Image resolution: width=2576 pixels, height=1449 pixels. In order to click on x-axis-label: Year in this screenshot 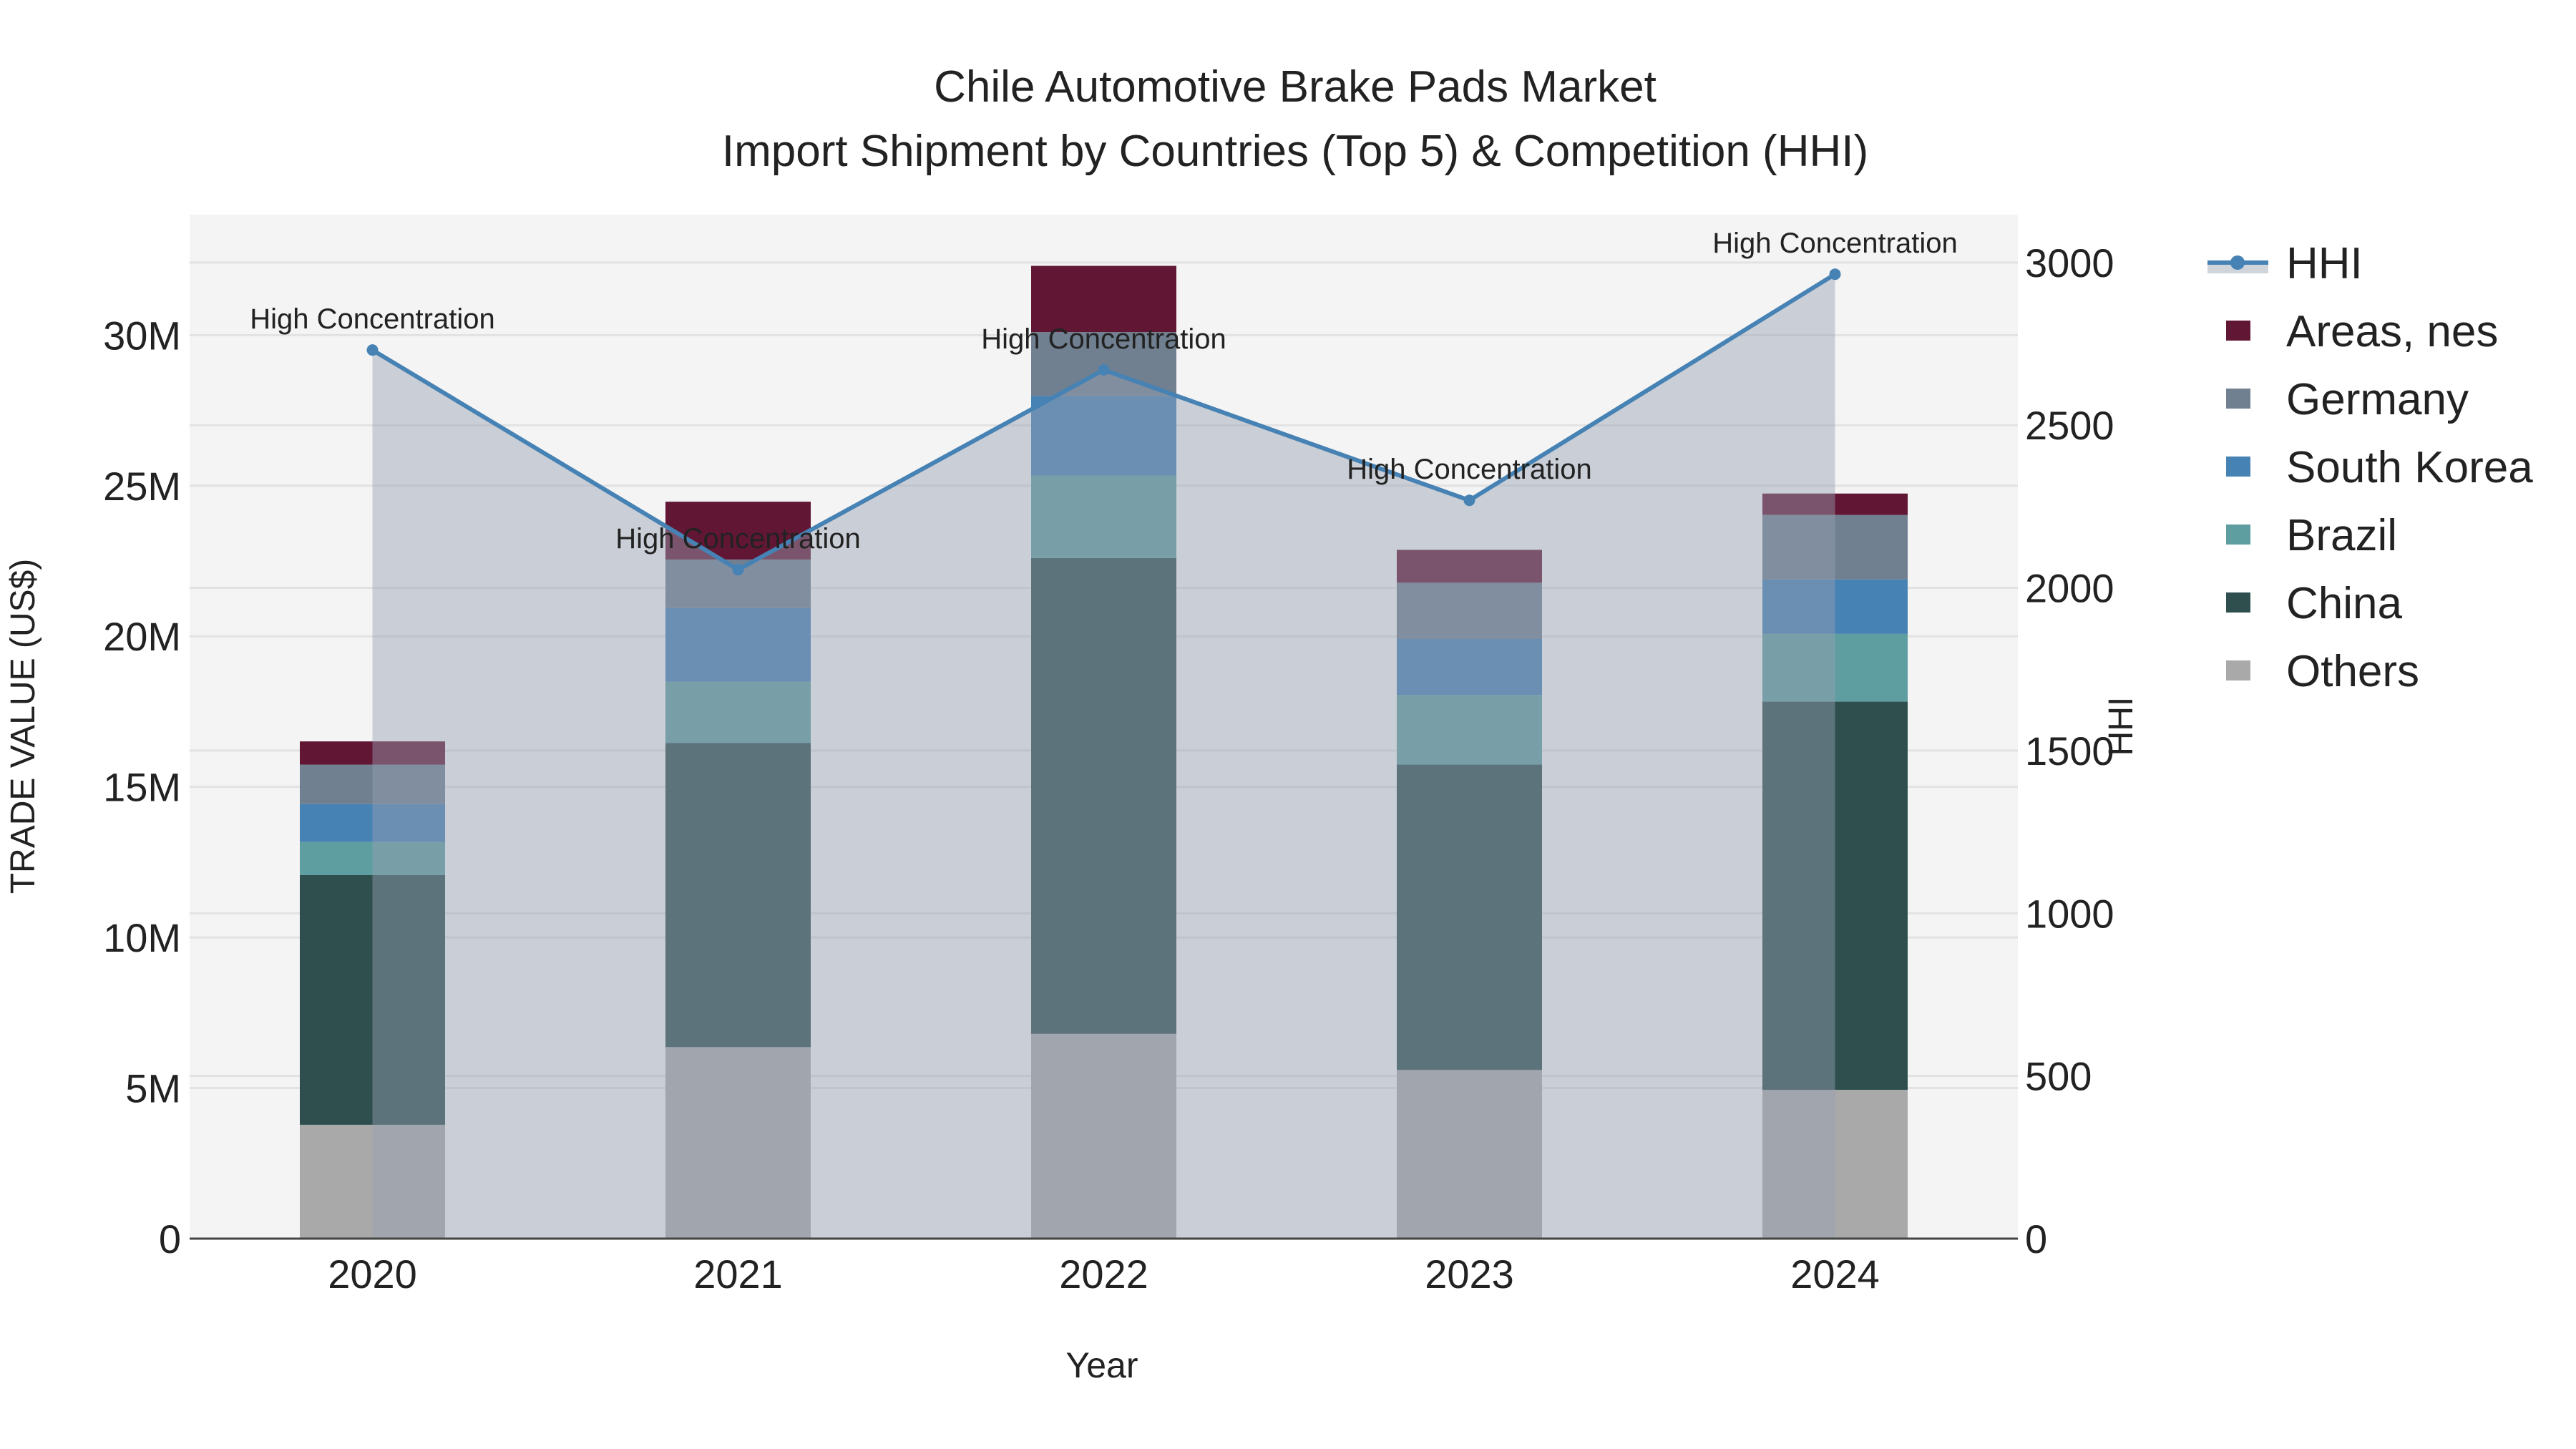, I will do `click(1101, 1365)`.